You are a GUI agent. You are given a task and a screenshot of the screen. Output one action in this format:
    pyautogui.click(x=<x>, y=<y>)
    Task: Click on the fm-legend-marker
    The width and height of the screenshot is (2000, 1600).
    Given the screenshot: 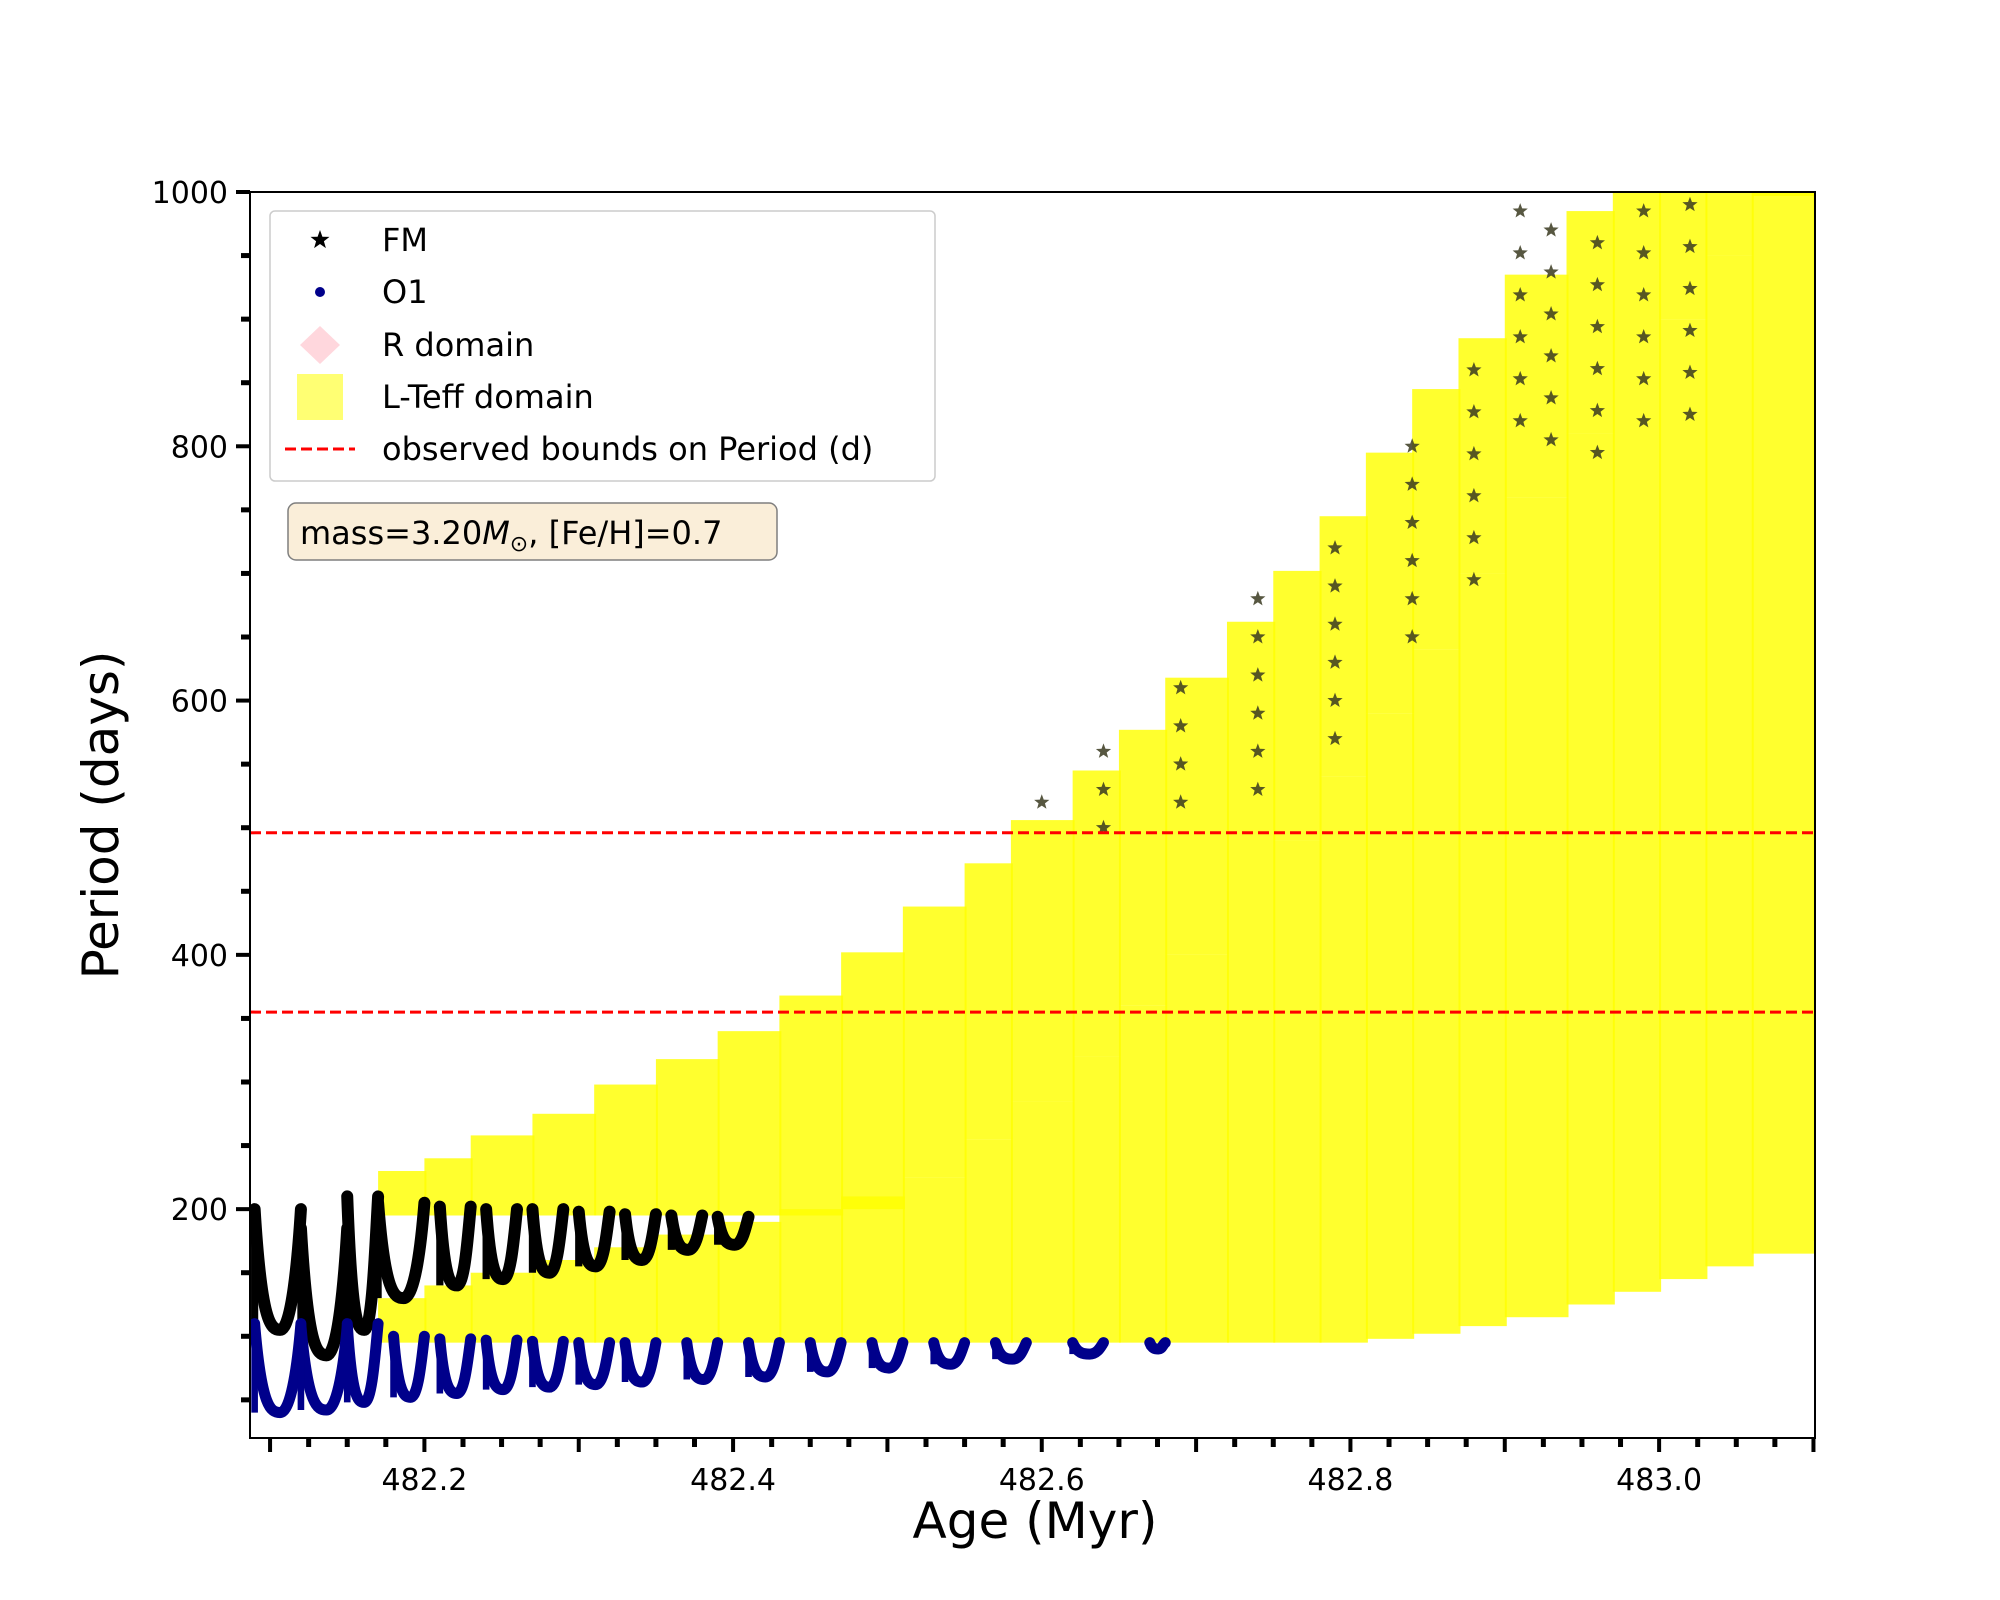 What is the action you would take?
    pyautogui.click(x=320, y=239)
    